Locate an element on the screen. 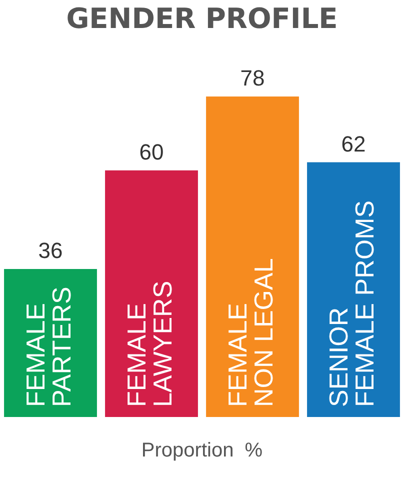 The width and height of the screenshot is (404, 477). data-label: 60 is located at coordinates (151, 151).